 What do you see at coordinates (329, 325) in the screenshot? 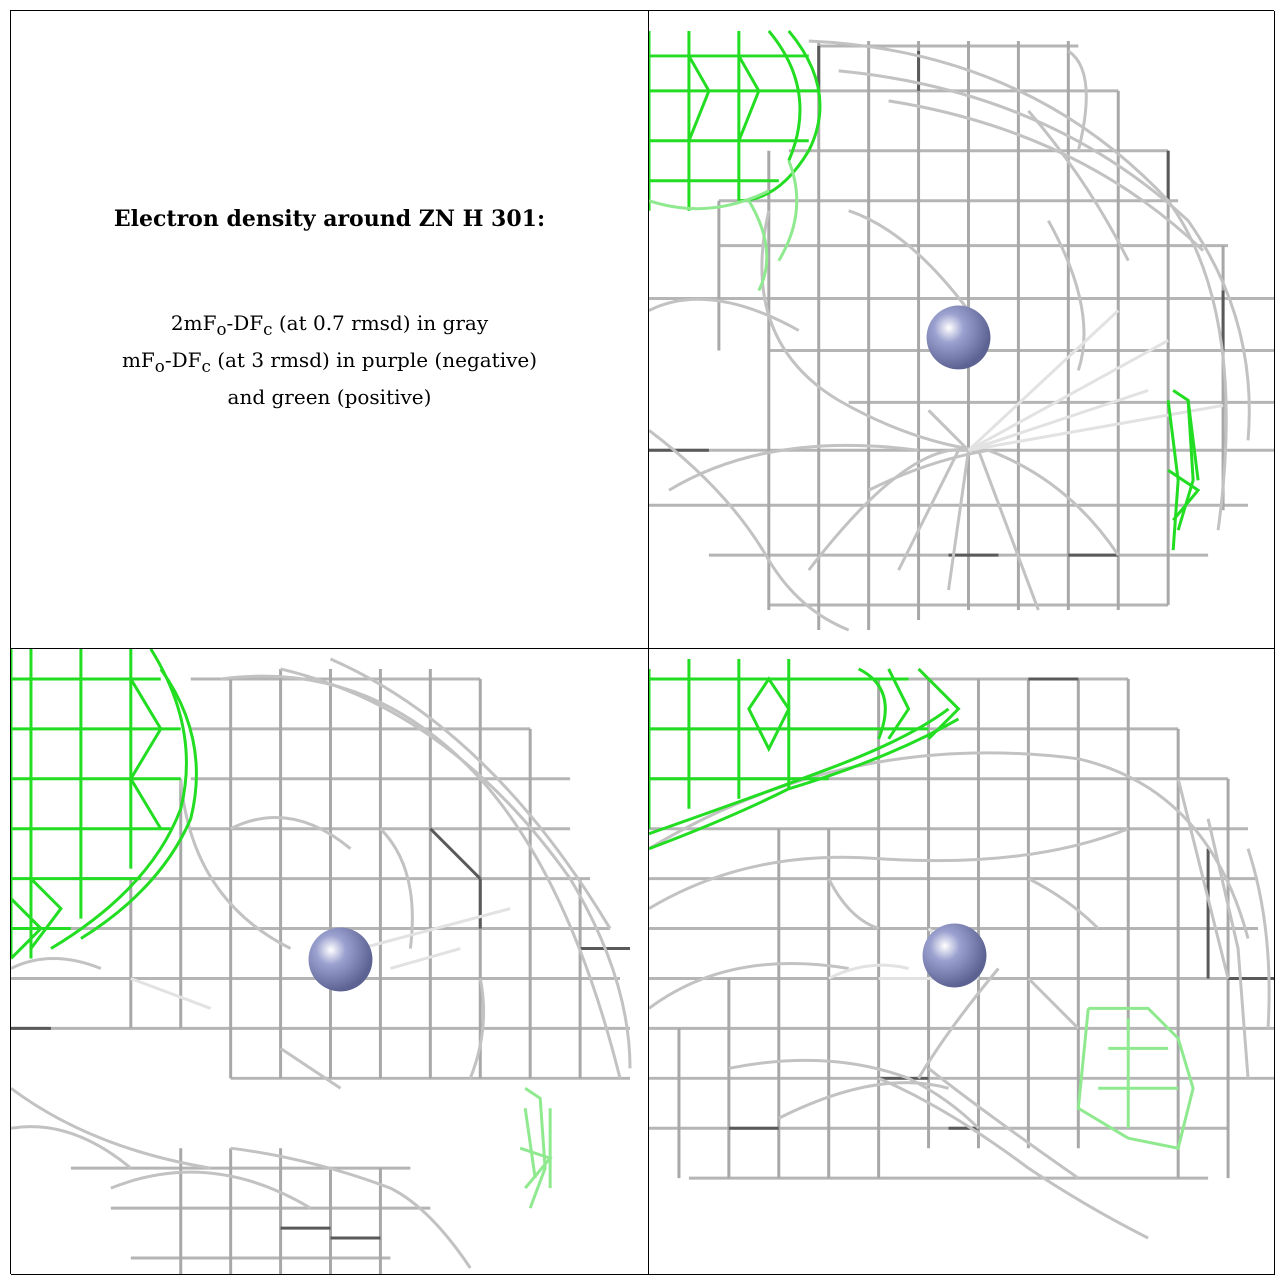
I see `caption-line-1: 2mFo-DFc (at 0.7 rmsd) in gray` at bounding box center [329, 325].